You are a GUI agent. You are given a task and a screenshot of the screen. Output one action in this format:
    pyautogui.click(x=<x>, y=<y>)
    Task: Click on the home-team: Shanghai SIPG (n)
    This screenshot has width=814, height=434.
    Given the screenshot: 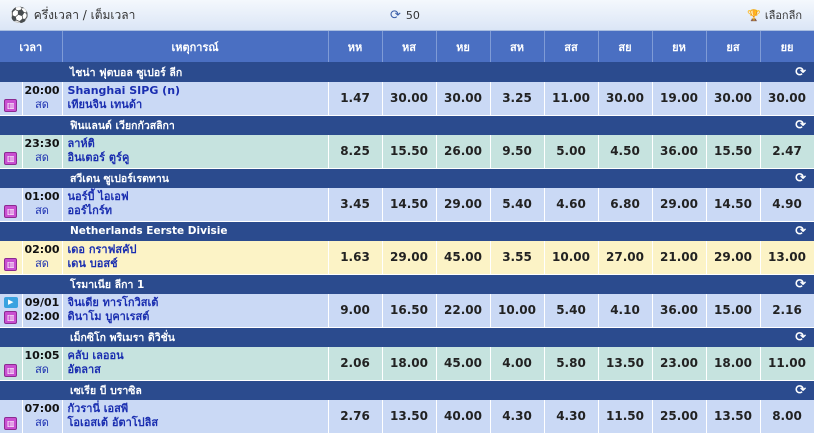 What is the action you would take?
    pyautogui.click(x=124, y=91)
    